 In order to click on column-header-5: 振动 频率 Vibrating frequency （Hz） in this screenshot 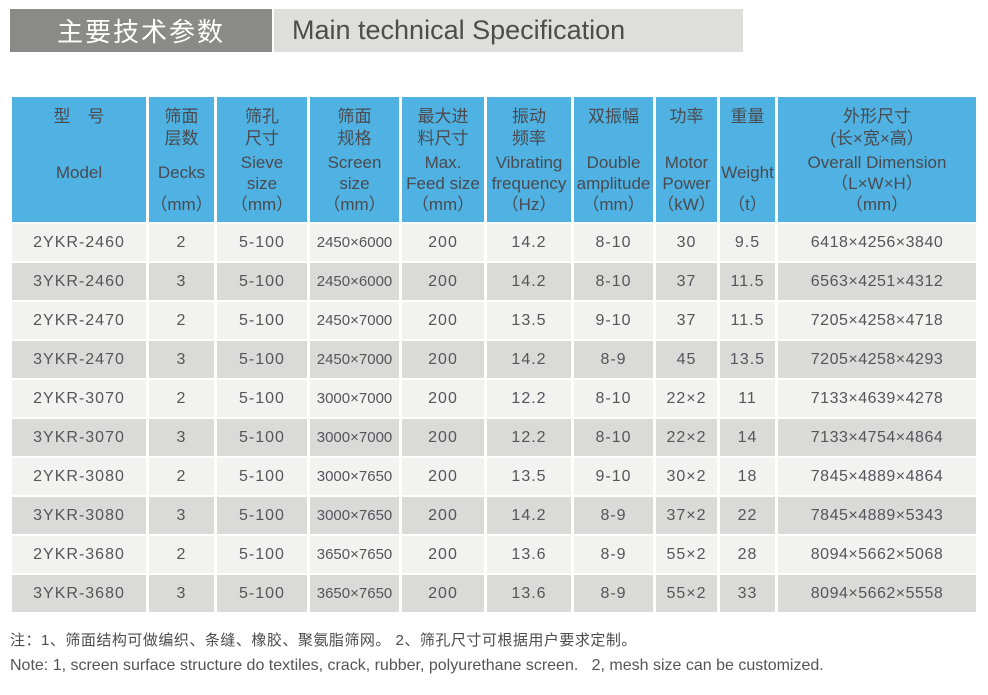, I will do `click(530, 159)`.